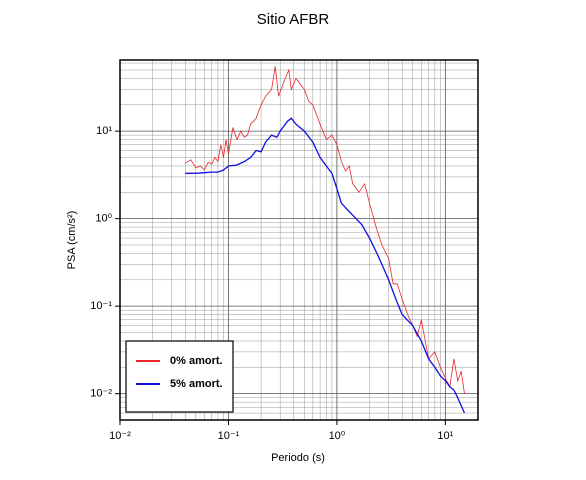 The width and height of the screenshot is (586, 480). Describe the element at coordinates (101, 394) in the screenshot. I see `y-tick-label: 10⁻²` at that location.